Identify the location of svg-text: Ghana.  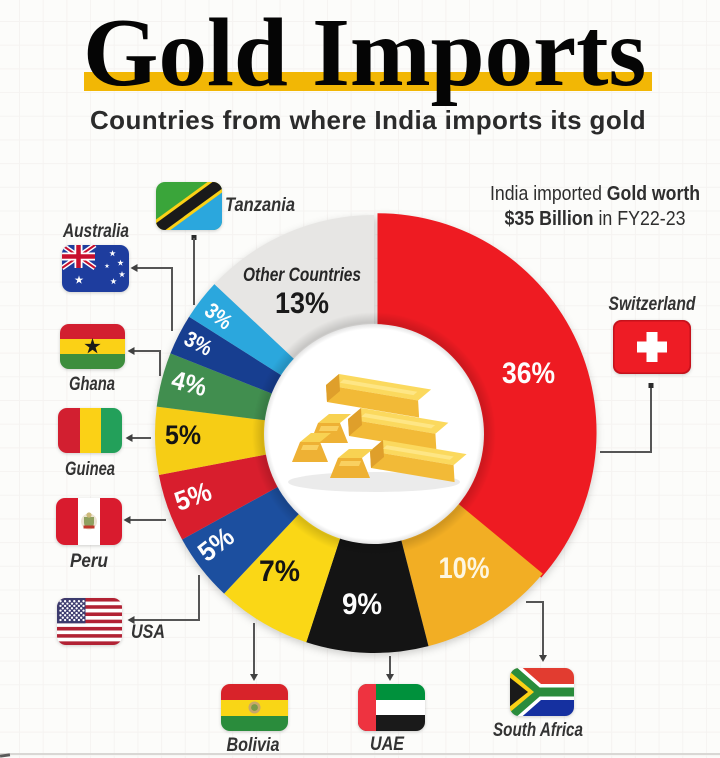
(92, 384).